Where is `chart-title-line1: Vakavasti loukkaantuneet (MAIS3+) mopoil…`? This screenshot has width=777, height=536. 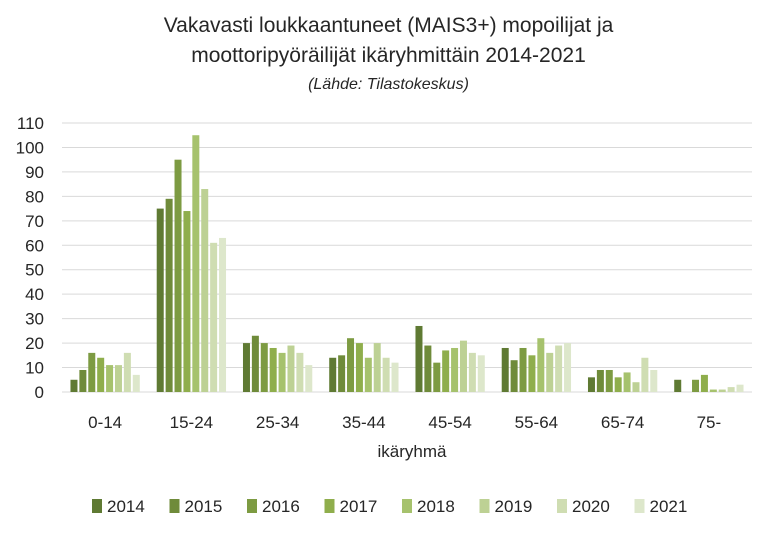 chart-title-line1: Vakavasti loukkaantuneet (MAIS3+) mopoil… is located at coordinates (388, 25).